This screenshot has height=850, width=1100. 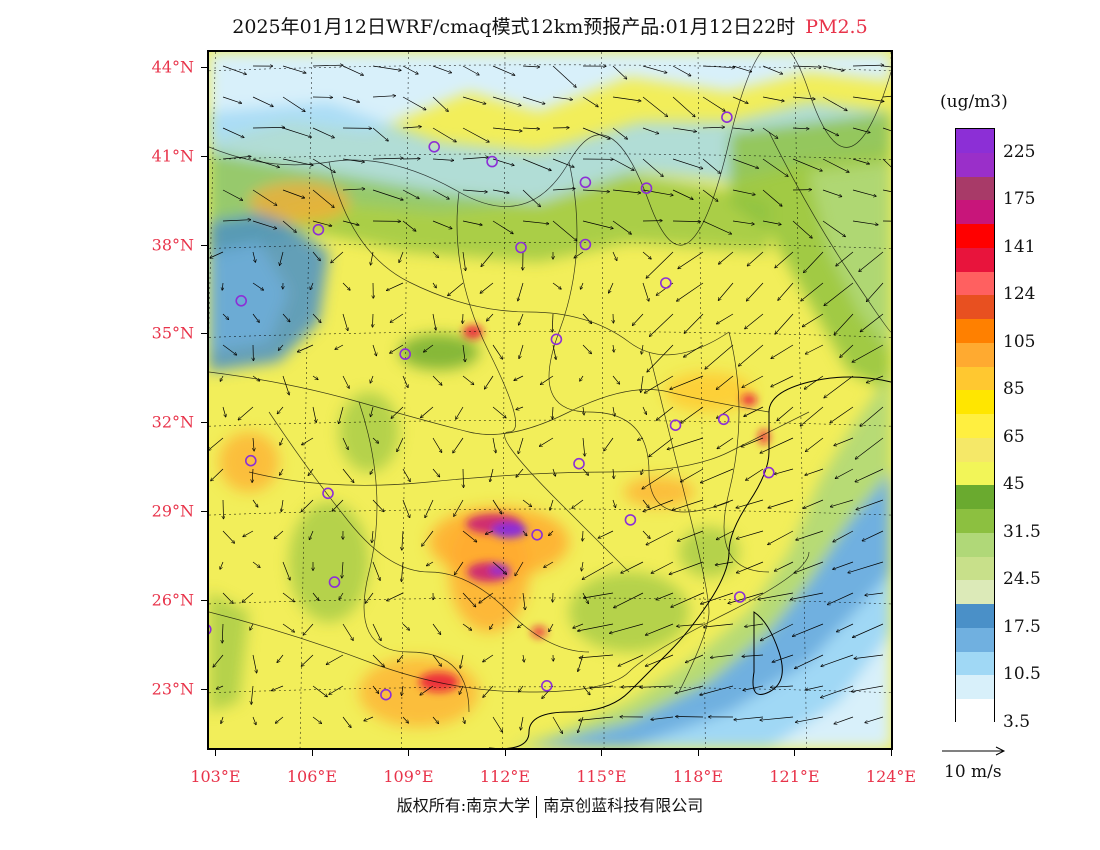 What do you see at coordinates (623, 805) in the screenshot?
I see `copyright-owner-2: 南京创蓝科技有限公司` at bounding box center [623, 805].